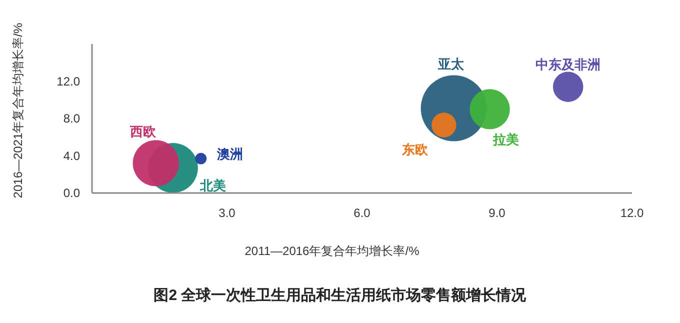 The image size is (680, 323). Describe the element at coordinates (341, 295) in the screenshot. I see `text: 图2 全球一次性卫生用品和生活用纸市场零售额增长情况` at that location.